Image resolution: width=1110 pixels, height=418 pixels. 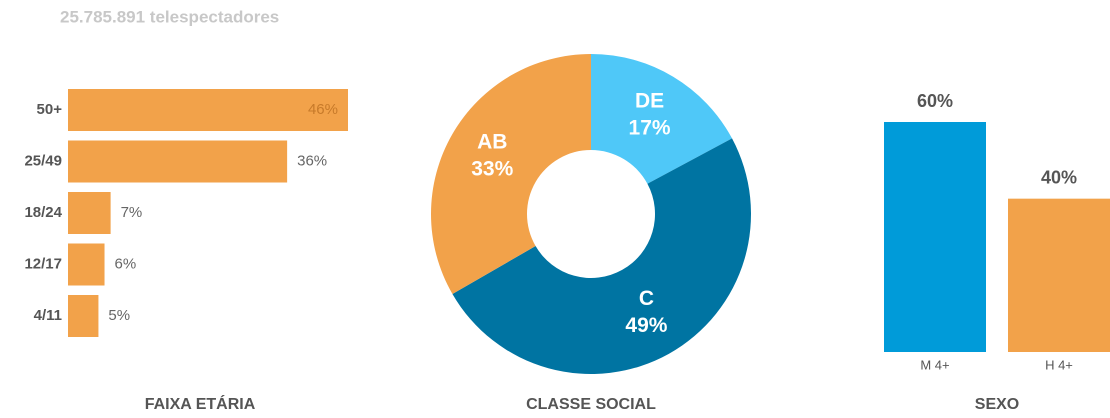 What do you see at coordinates (492, 142) in the screenshot?
I see `slice-label: AB` at bounding box center [492, 142].